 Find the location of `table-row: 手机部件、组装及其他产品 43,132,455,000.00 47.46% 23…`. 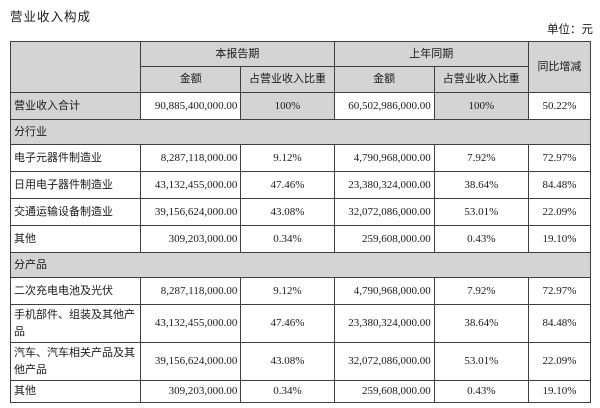

table-row: 手机部件、组装及其他产品 43,132,455,000.00 47.46% 23… is located at coordinates (300, 323).